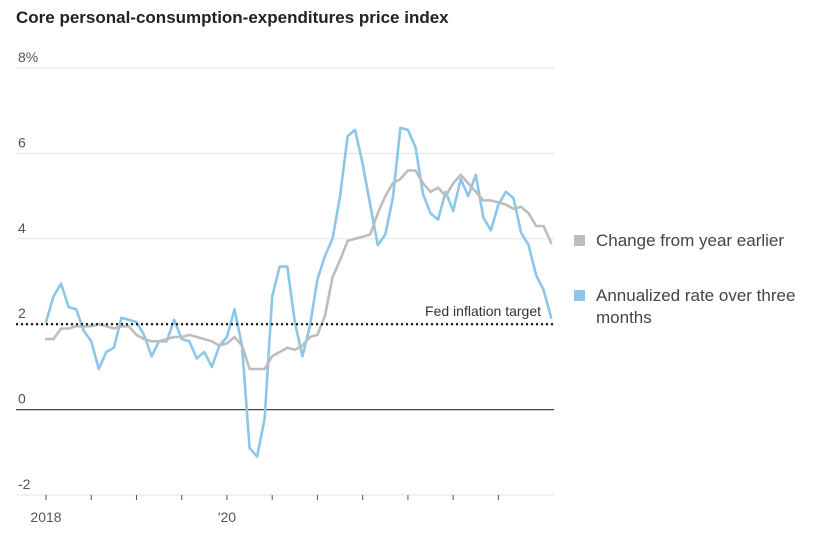 The height and width of the screenshot is (533, 814). I want to click on y-tick-label: 2, so click(22, 313).